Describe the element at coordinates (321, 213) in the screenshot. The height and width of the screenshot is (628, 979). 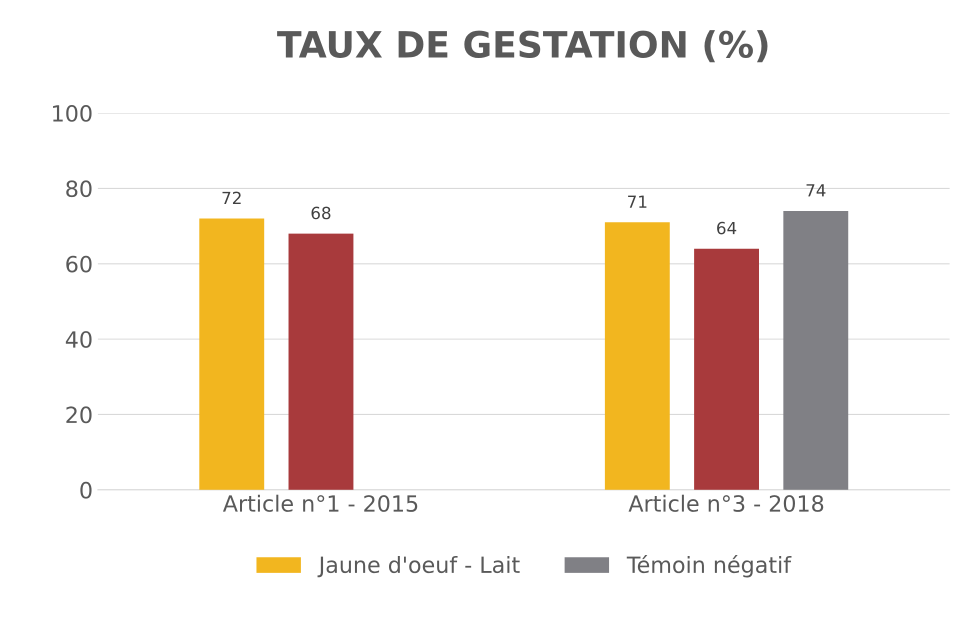
I see `data-label: 68` at that location.